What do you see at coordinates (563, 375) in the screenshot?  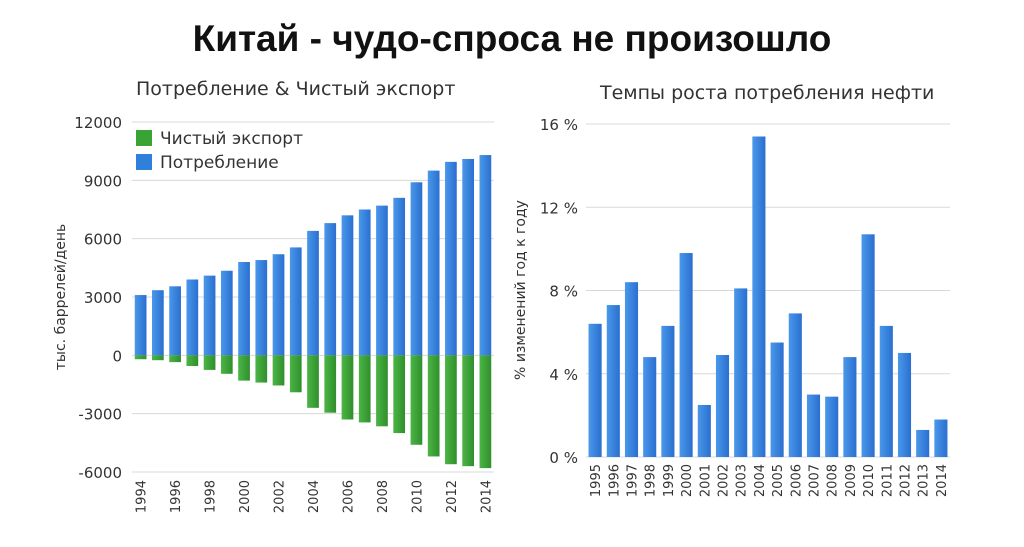 I see `right-y-tick-label: 4 %` at bounding box center [563, 375].